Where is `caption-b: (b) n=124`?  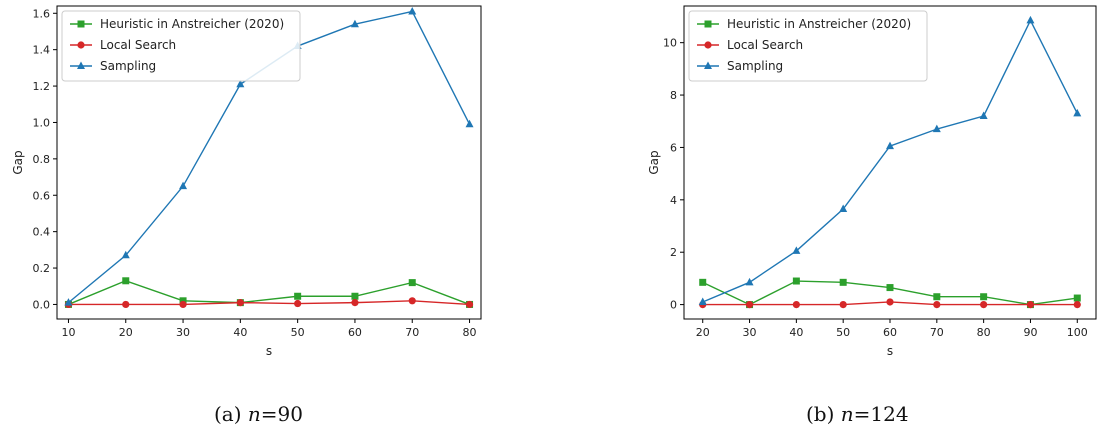 caption-b: (b) n=124 is located at coordinates (857, 414).